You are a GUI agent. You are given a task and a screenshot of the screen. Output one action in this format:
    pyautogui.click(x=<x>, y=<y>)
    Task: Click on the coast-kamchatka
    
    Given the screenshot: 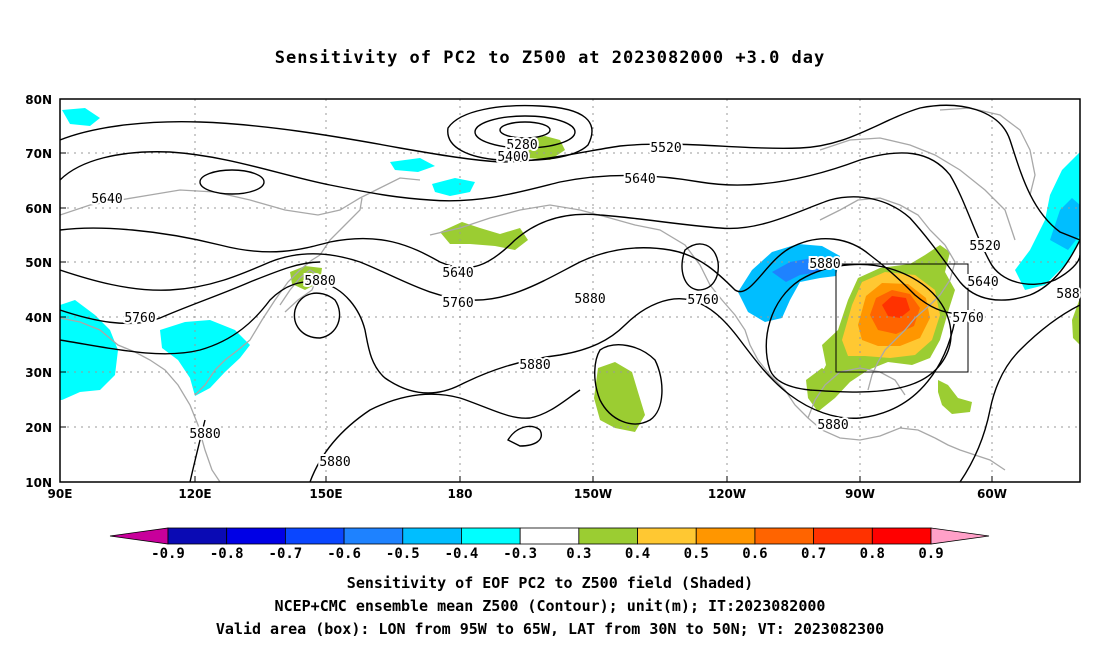 What is the action you would take?
    pyautogui.click(x=341, y=226)
    